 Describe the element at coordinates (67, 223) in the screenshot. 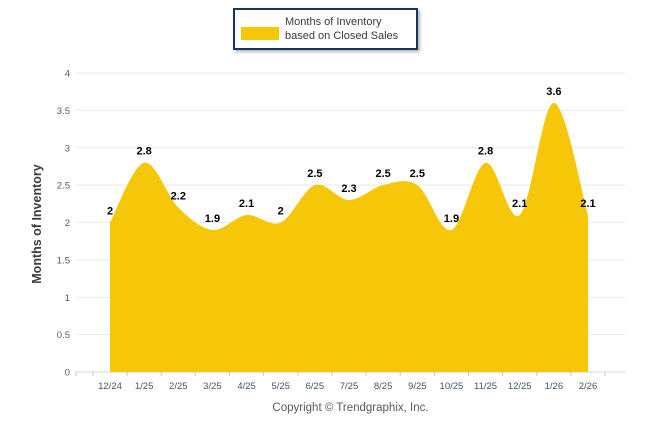

I see `y-tick-label: 2` at that location.